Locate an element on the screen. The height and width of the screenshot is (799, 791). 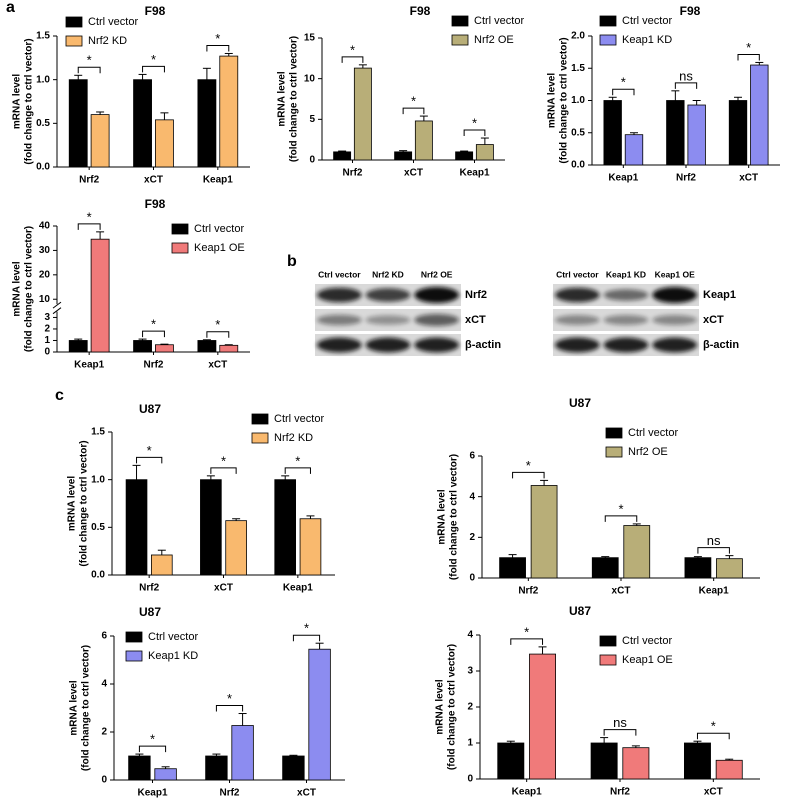
band-label: Nrf2 is located at coordinates (476, 295).